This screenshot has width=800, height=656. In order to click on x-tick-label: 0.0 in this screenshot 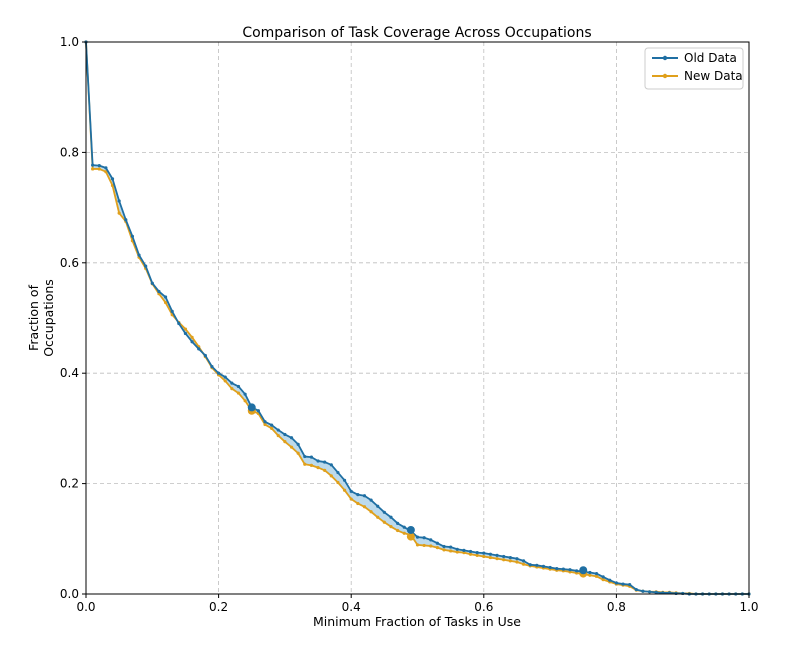, I will do `click(85, 607)`.